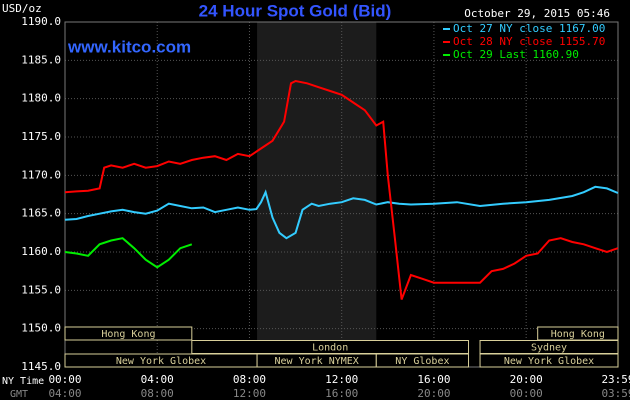 This screenshot has width=630, height=400. What do you see at coordinates (317, 361) in the screenshot?
I see `session-label: New York NYMEX` at bounding box center [317, 361].